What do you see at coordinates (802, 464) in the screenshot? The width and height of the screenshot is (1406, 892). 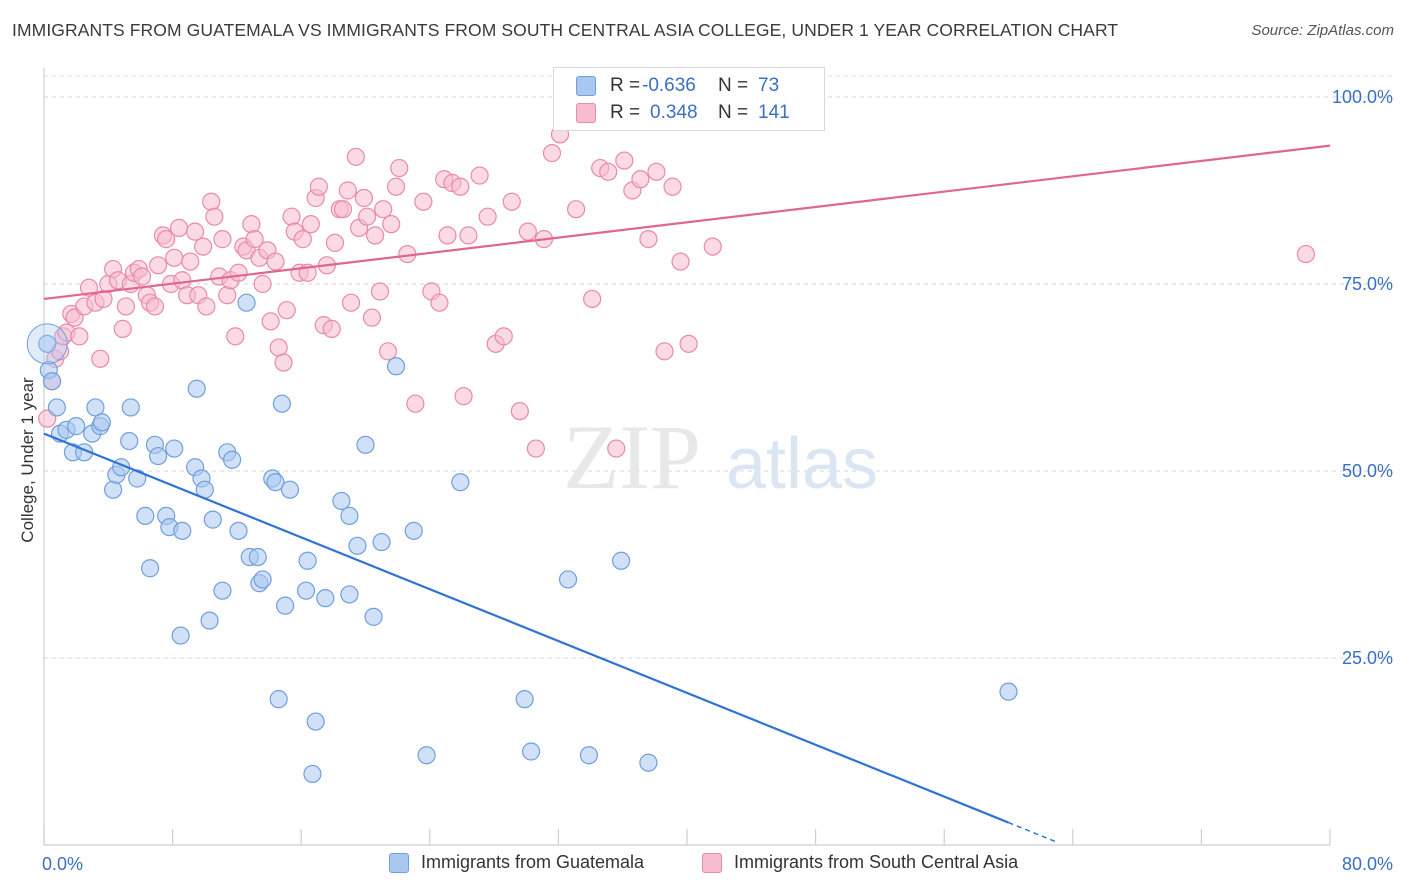 I see `watermark-atlas: atlas` at bounding box center [802, 464].